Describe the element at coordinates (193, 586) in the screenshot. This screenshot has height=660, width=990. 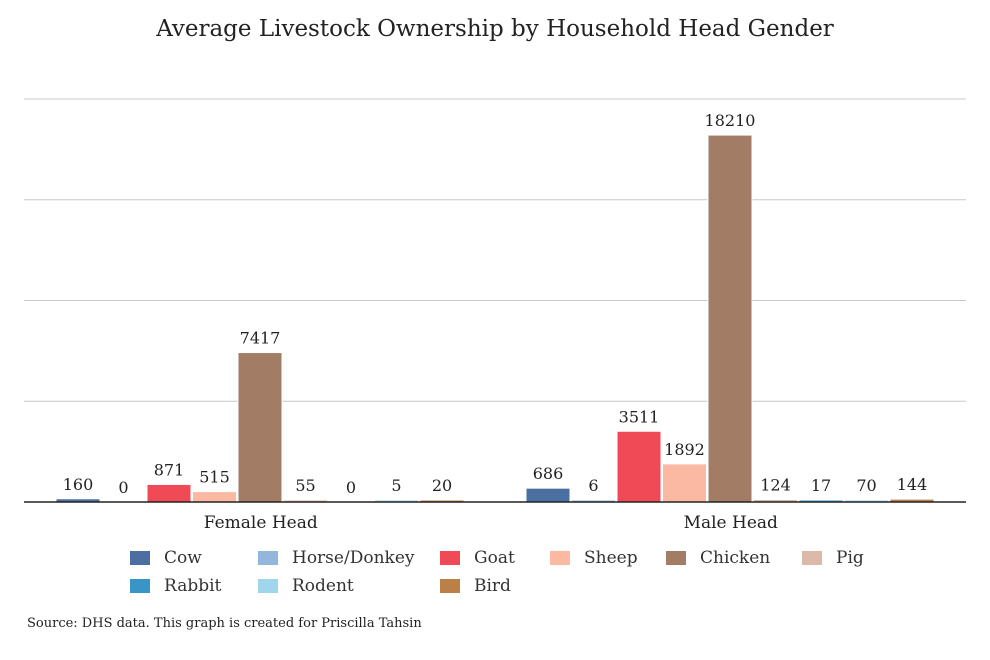
I see `legend-label: Rabbit` at that location.